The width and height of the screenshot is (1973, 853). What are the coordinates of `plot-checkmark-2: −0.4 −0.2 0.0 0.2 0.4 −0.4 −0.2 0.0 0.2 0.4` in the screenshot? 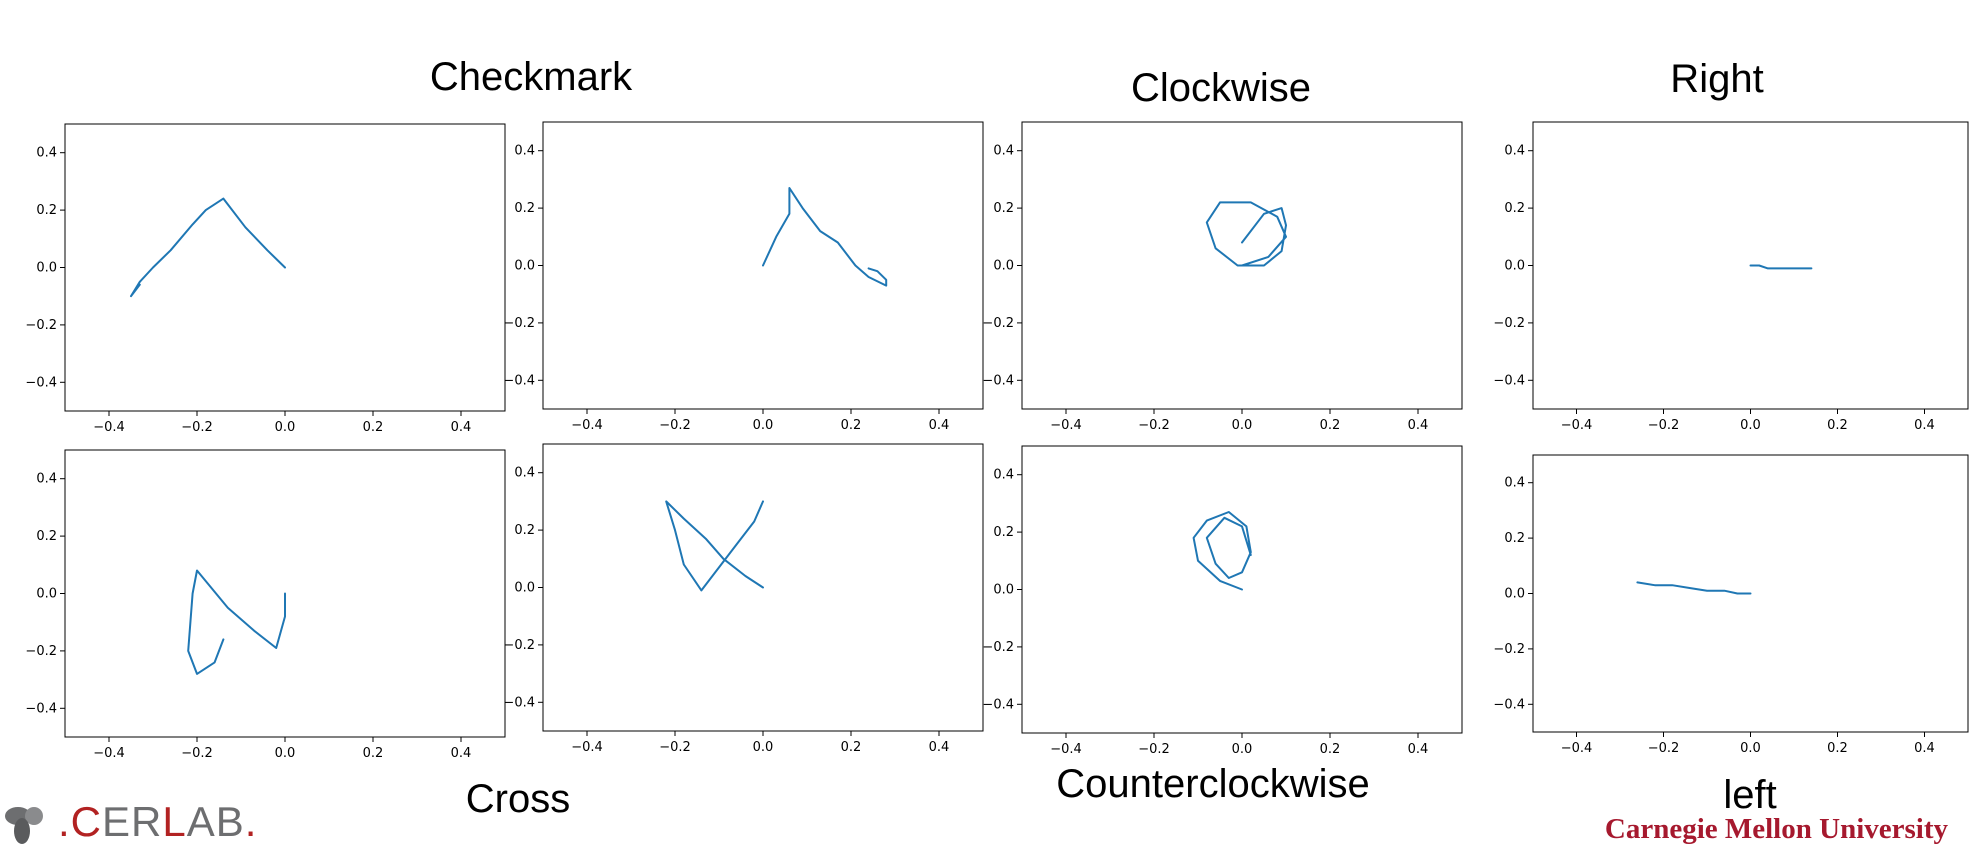 It's located at (743, 277).